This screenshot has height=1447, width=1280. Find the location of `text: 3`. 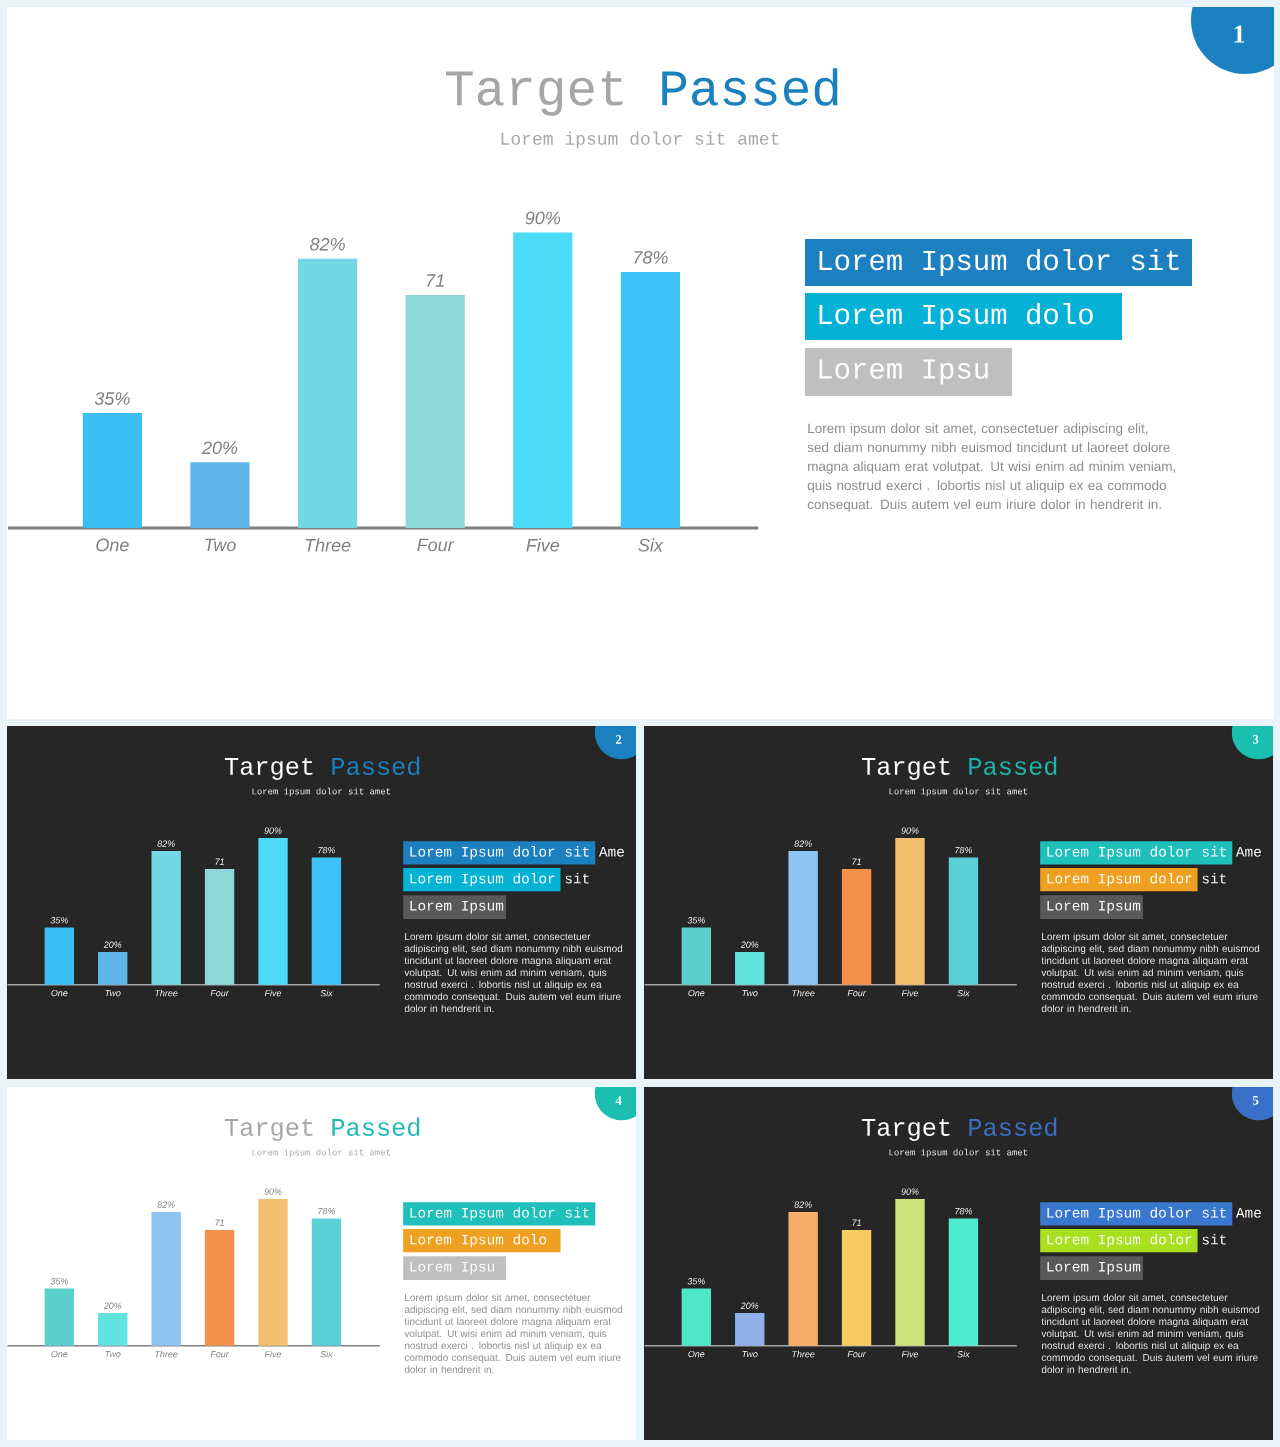

text: 3 is located at coordinates (1255, 739).